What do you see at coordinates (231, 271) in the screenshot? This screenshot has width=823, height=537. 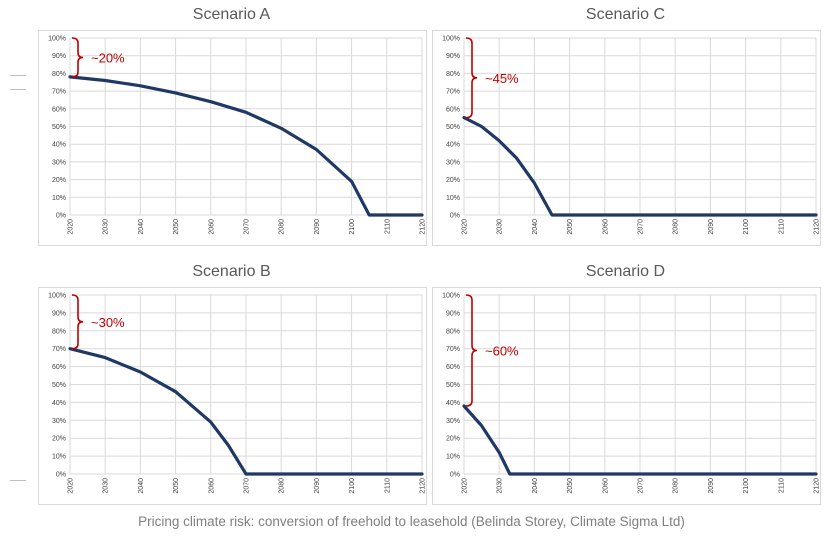 I see `chart-title: Scenario B` at bounding box center [231, 271].